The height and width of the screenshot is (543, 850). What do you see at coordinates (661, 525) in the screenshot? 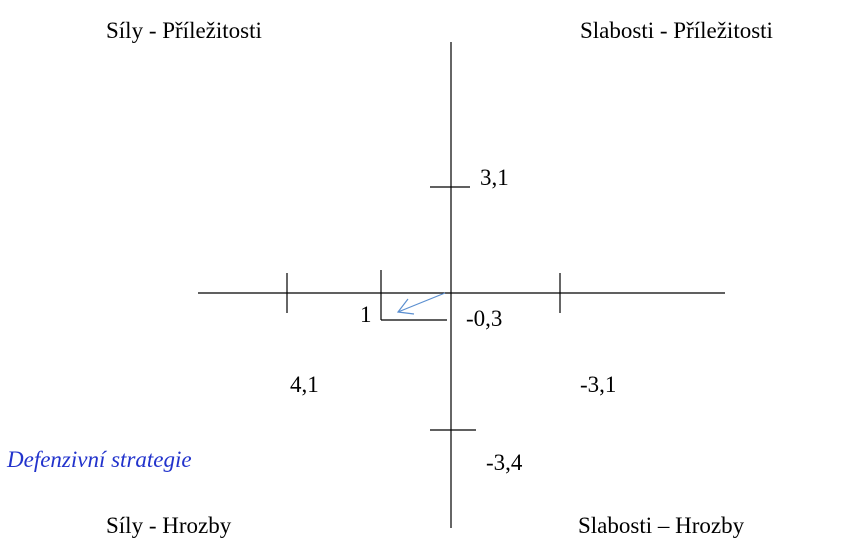
I see `quadrant-label: Slabosti – Hrozby` at bounding box center [661, 525].